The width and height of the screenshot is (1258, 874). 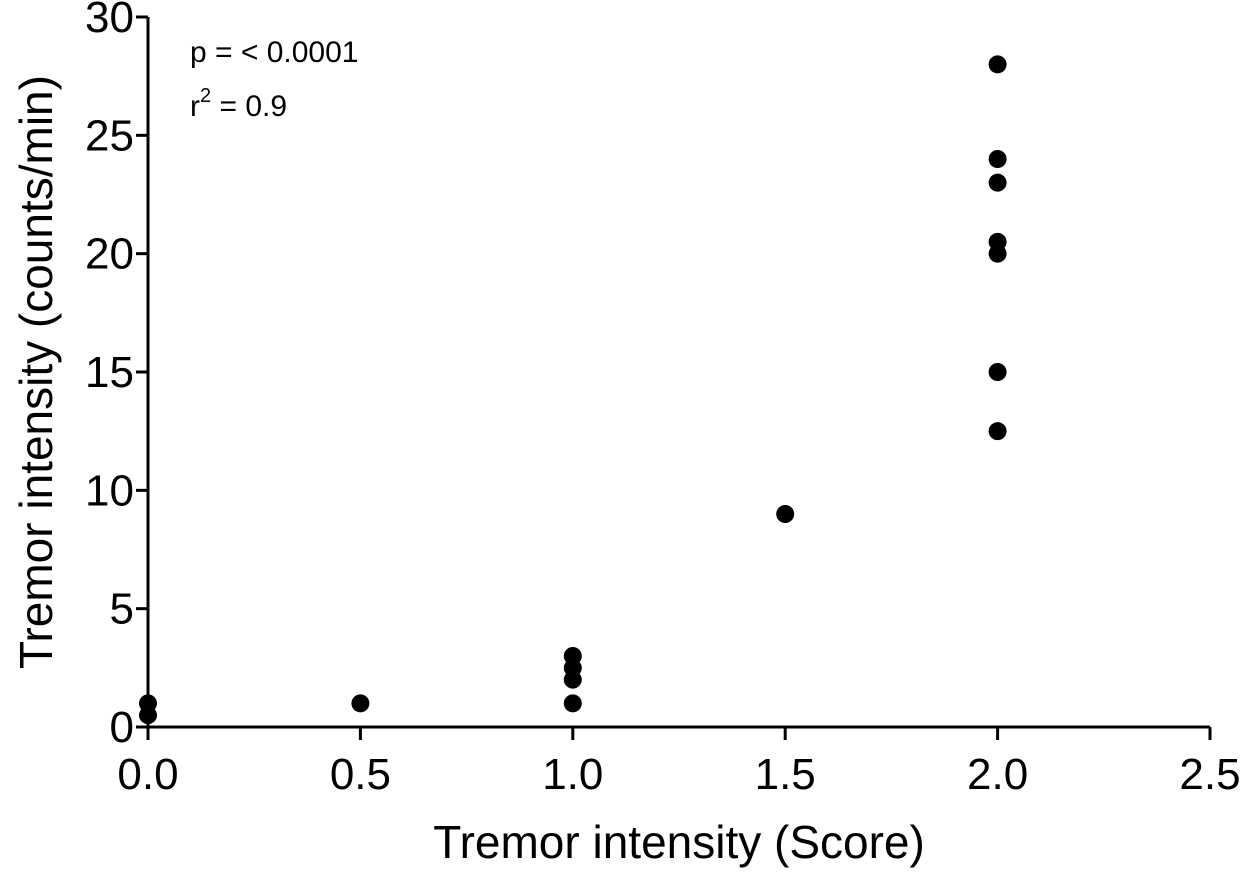 I want to click on r-squared-annotation: r2 = 0.9, so click(x=238, y=104).